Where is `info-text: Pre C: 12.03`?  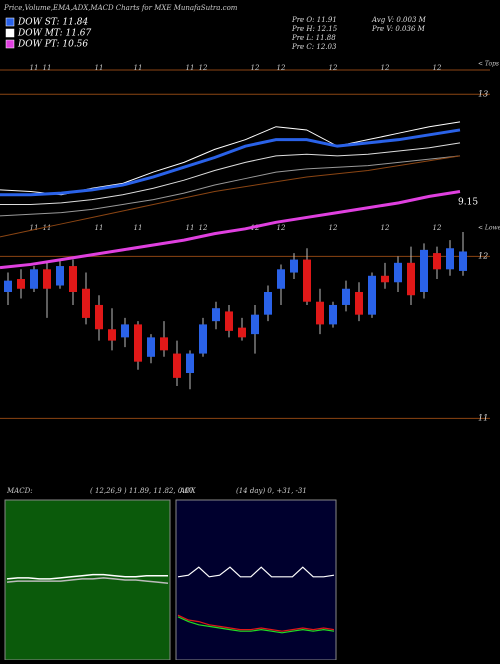
info-text: Pre C: 12.03 is located at coordinates (314, 47).